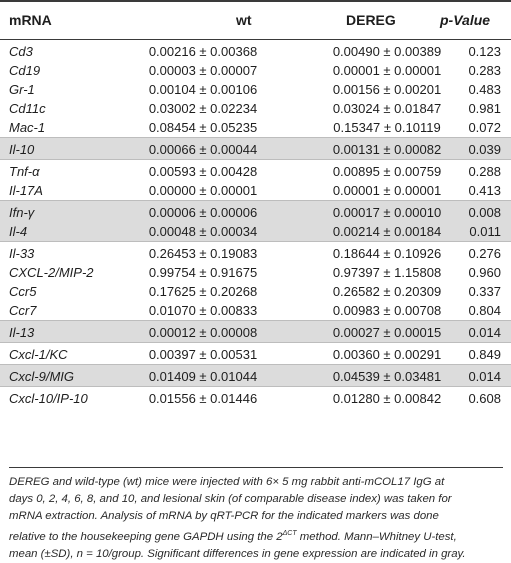 The image size is (511, 563). Describe the element at coordinates (24, 171) in the screenshot. I see `cell-mrna: Tnf-α` at that location.